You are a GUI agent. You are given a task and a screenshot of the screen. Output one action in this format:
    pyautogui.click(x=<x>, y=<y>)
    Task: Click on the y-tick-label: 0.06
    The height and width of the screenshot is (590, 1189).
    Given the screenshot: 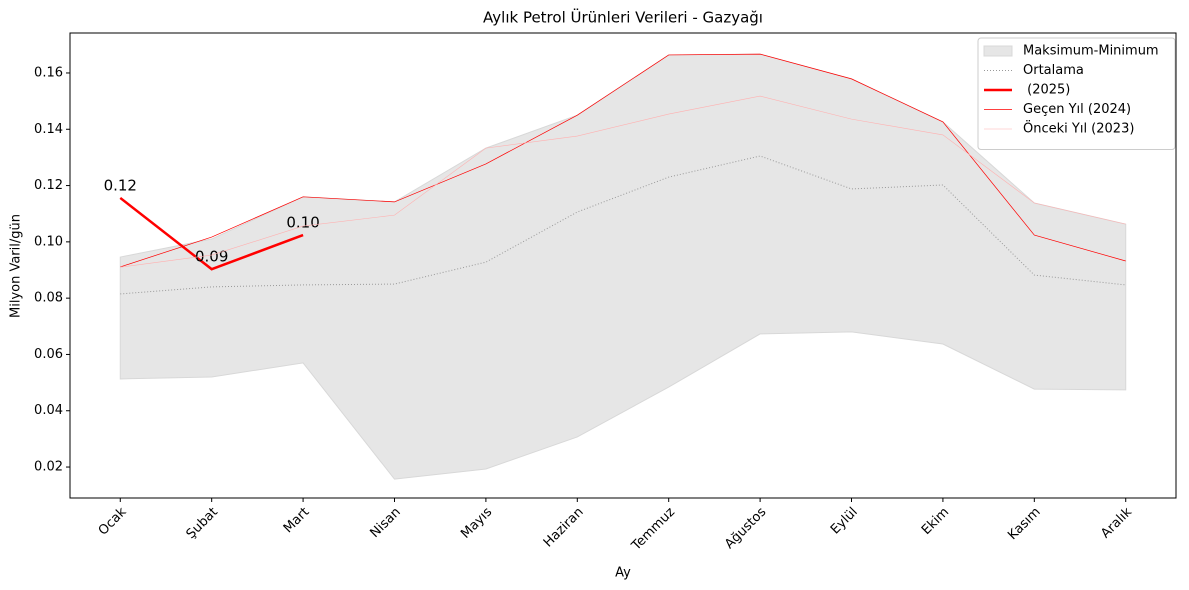 What is the action you would take?
    pyautogui.click(x=48, y=354)
    